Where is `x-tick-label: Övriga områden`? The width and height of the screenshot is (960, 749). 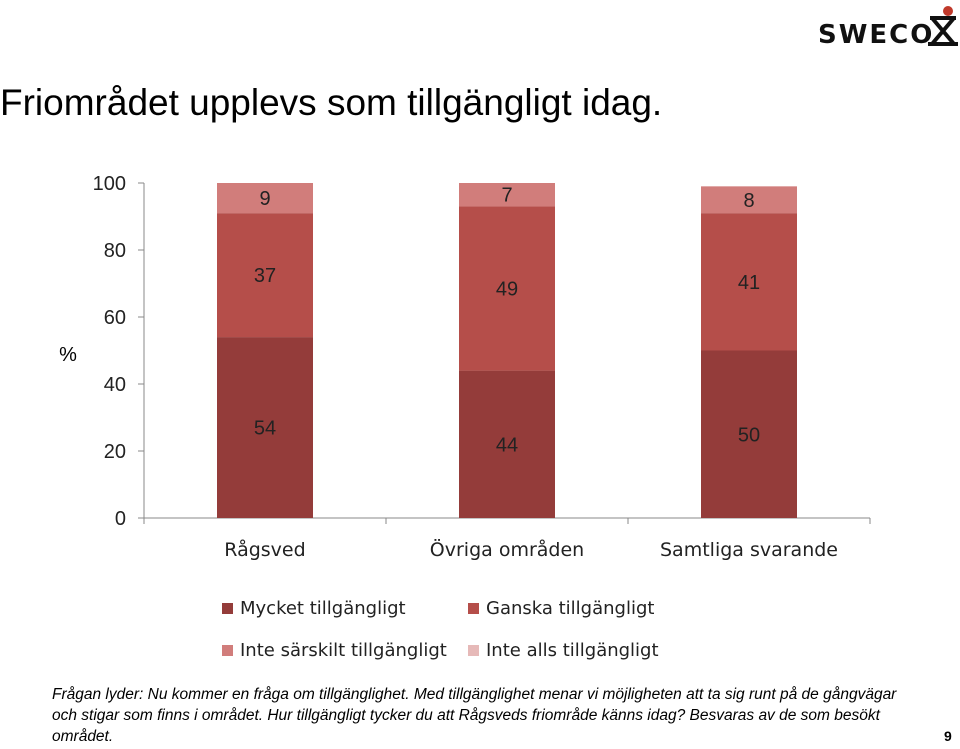
x-tick-label: Övriga områden is located at coordinates (507, 549).